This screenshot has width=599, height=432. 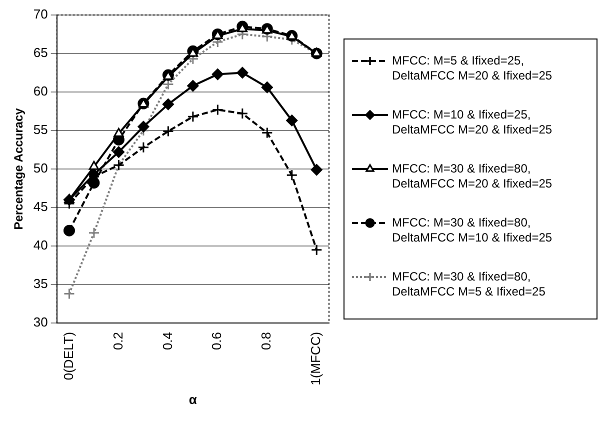 I want to click on x-tick-label: 0.2, so click(x=118, y=341).